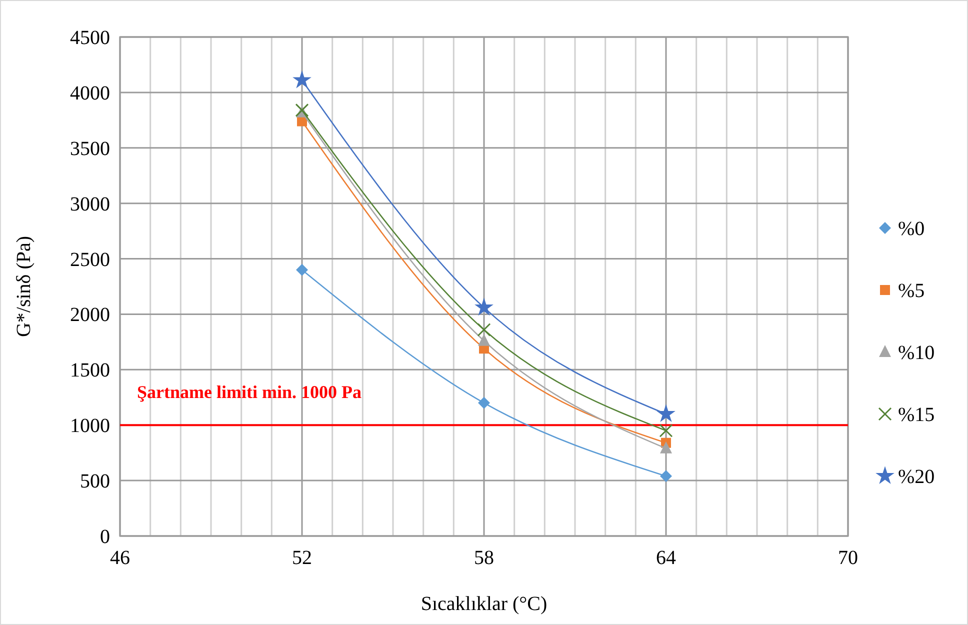  Describe the element at coordinates (911, 291) in the screenshot. I see `legend-label: %5` at that location.